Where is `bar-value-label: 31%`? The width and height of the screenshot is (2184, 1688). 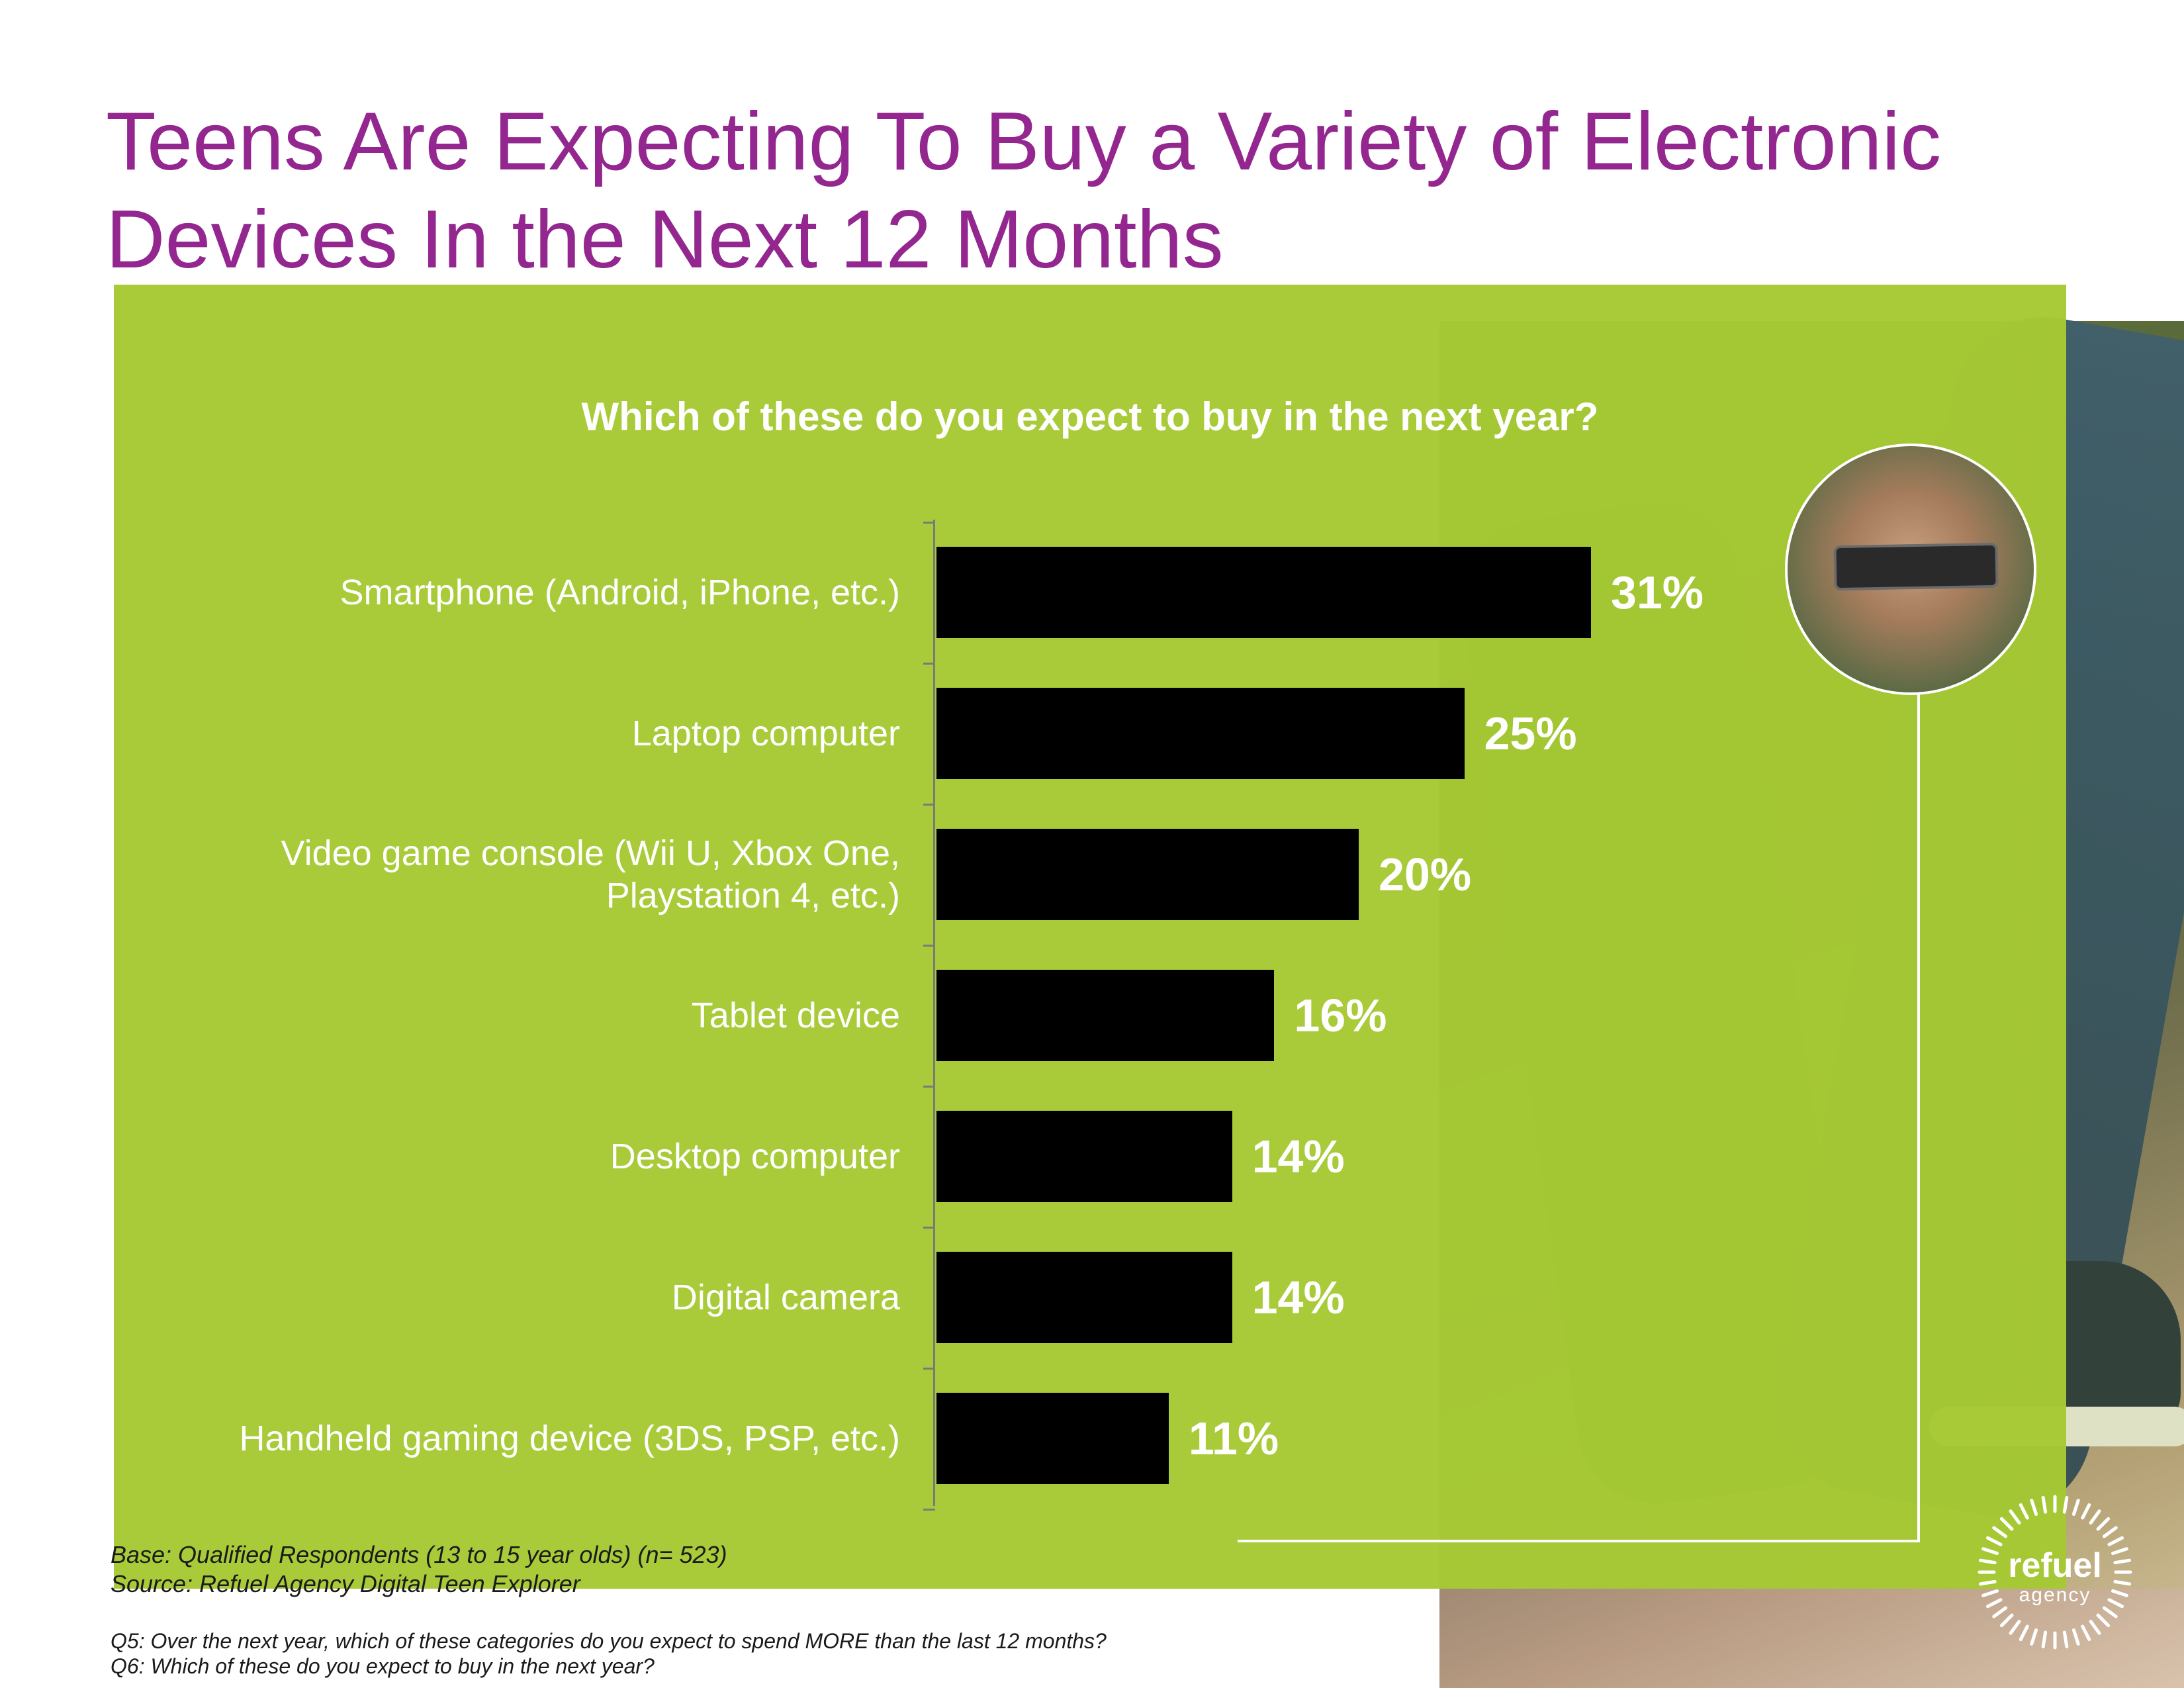 bar-value-label: 31% is located at coordinates (1657, 592).